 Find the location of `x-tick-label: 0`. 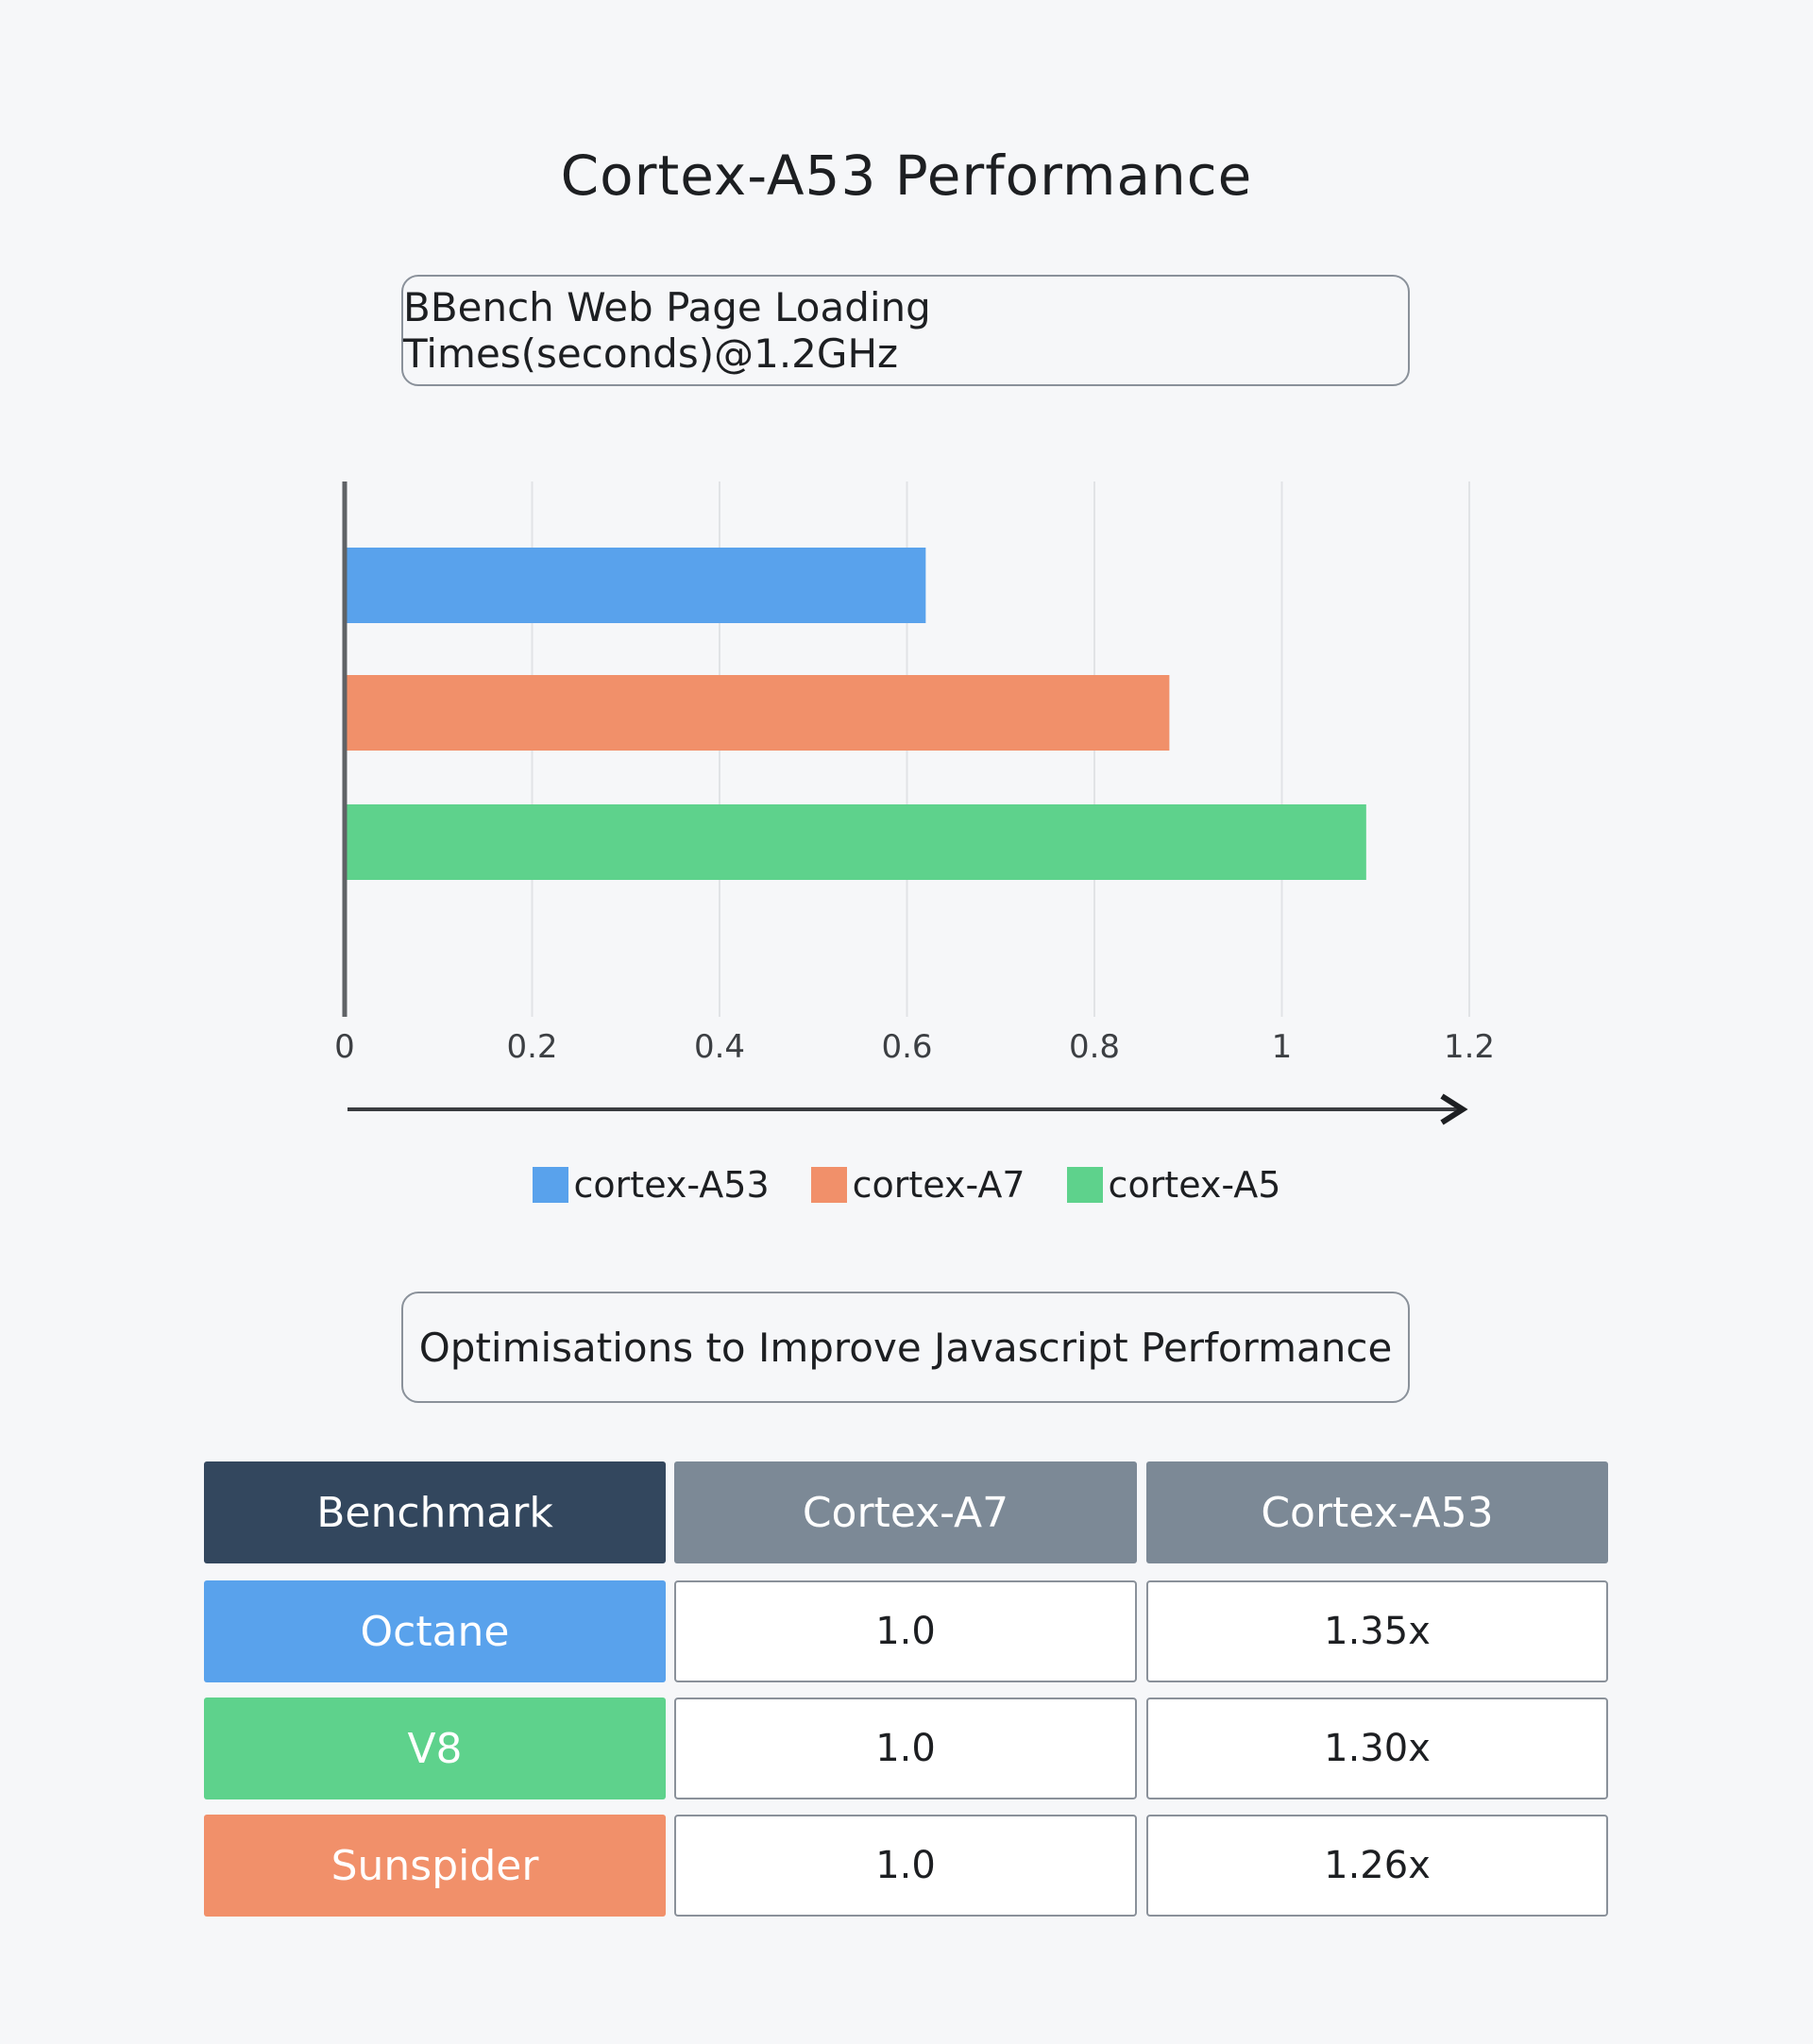

x-tick-label: 0 is located at coordinates (344, 1047).